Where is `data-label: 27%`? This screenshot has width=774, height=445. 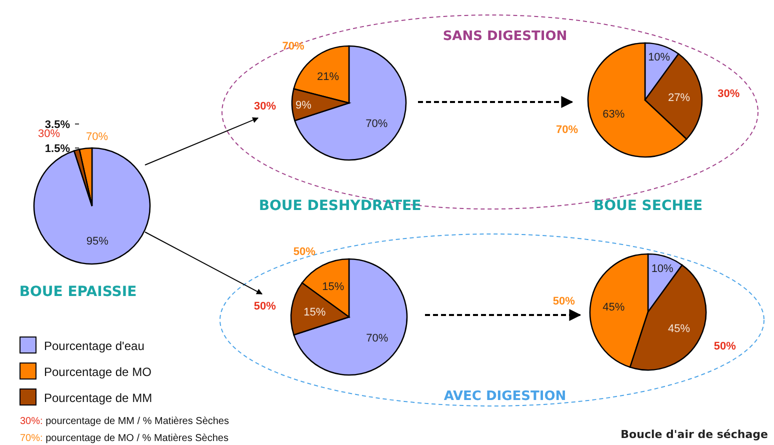
data-label: 27% is located at coordinates (679, 98).